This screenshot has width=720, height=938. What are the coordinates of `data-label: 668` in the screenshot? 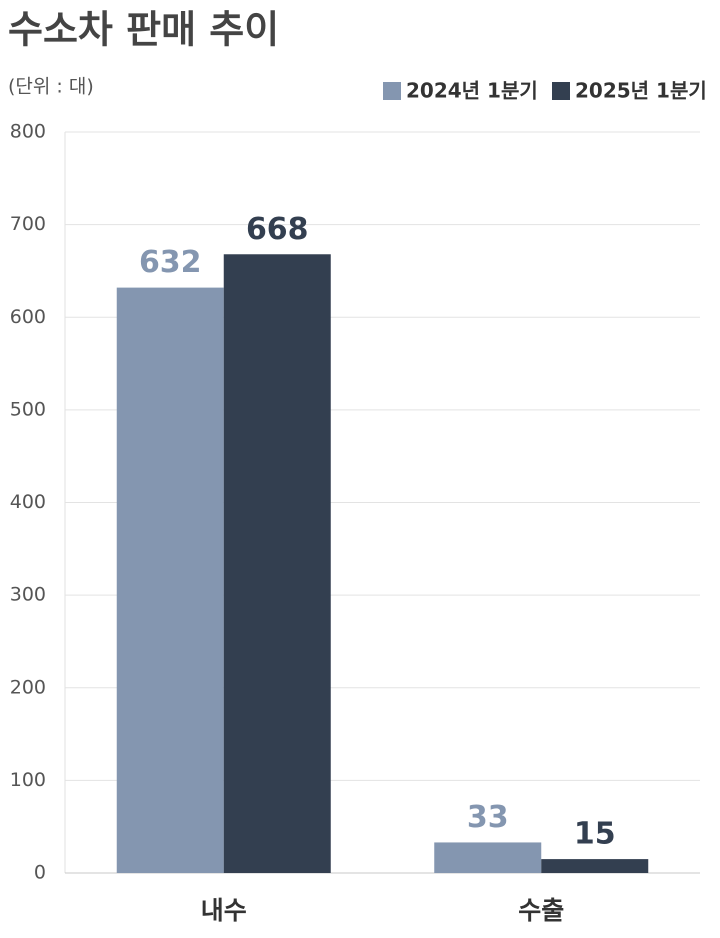 It's located at (277, 229).